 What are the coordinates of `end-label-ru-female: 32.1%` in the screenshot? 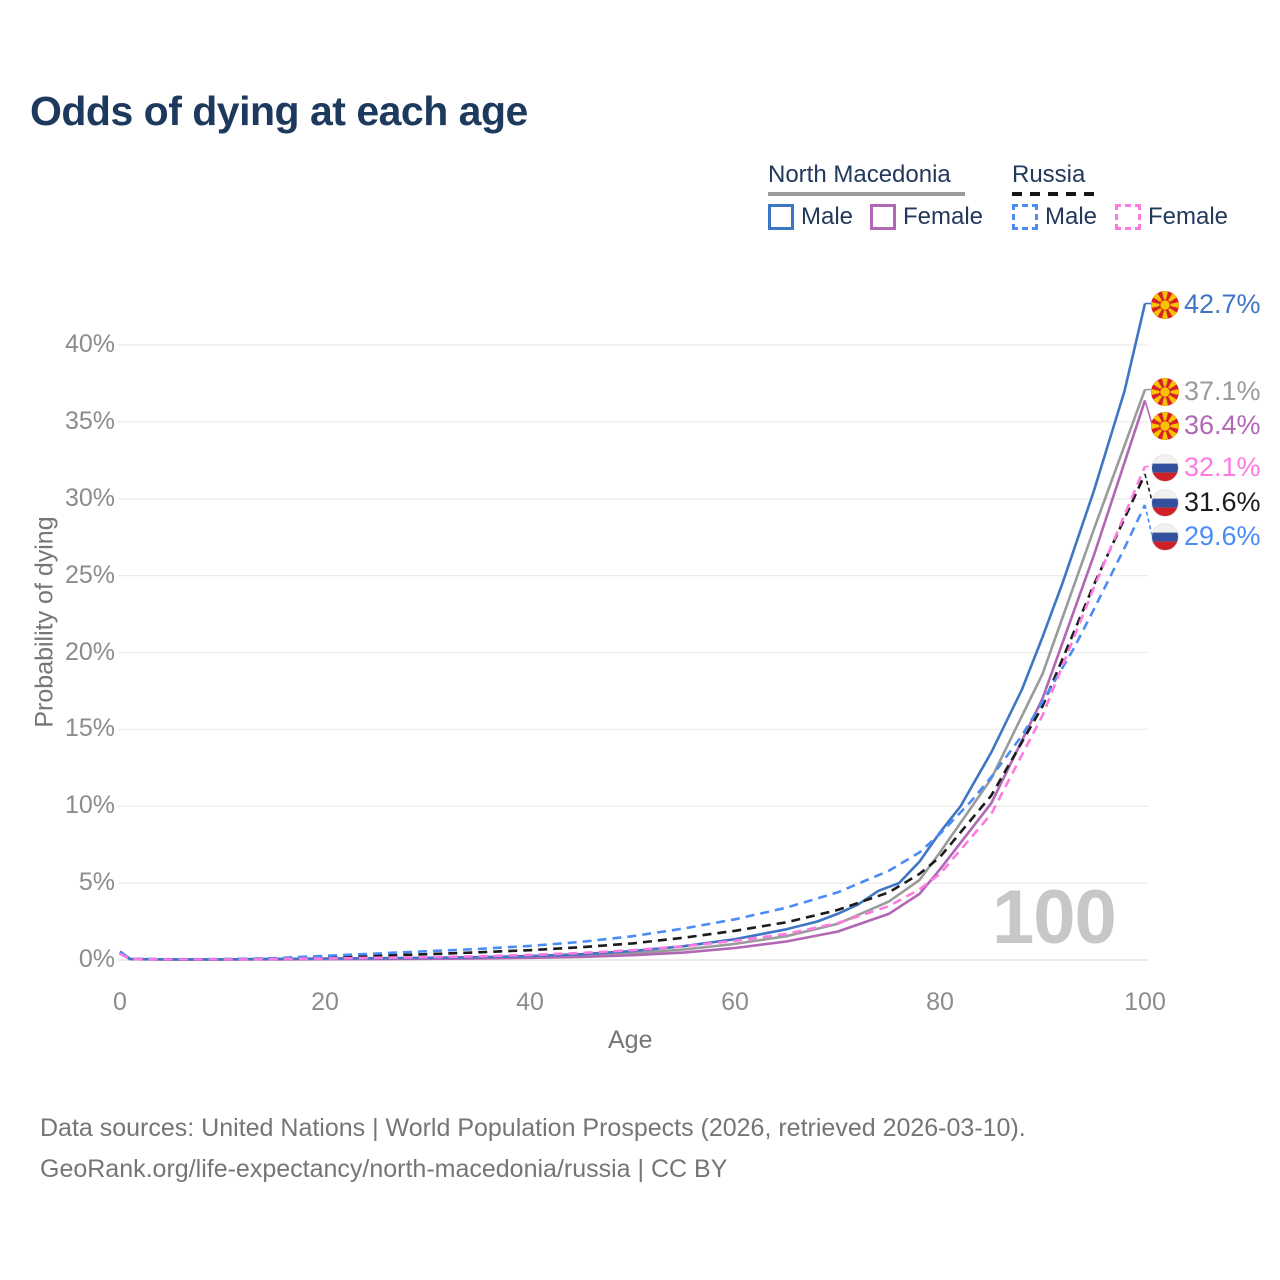 It's located at (1206, 467).